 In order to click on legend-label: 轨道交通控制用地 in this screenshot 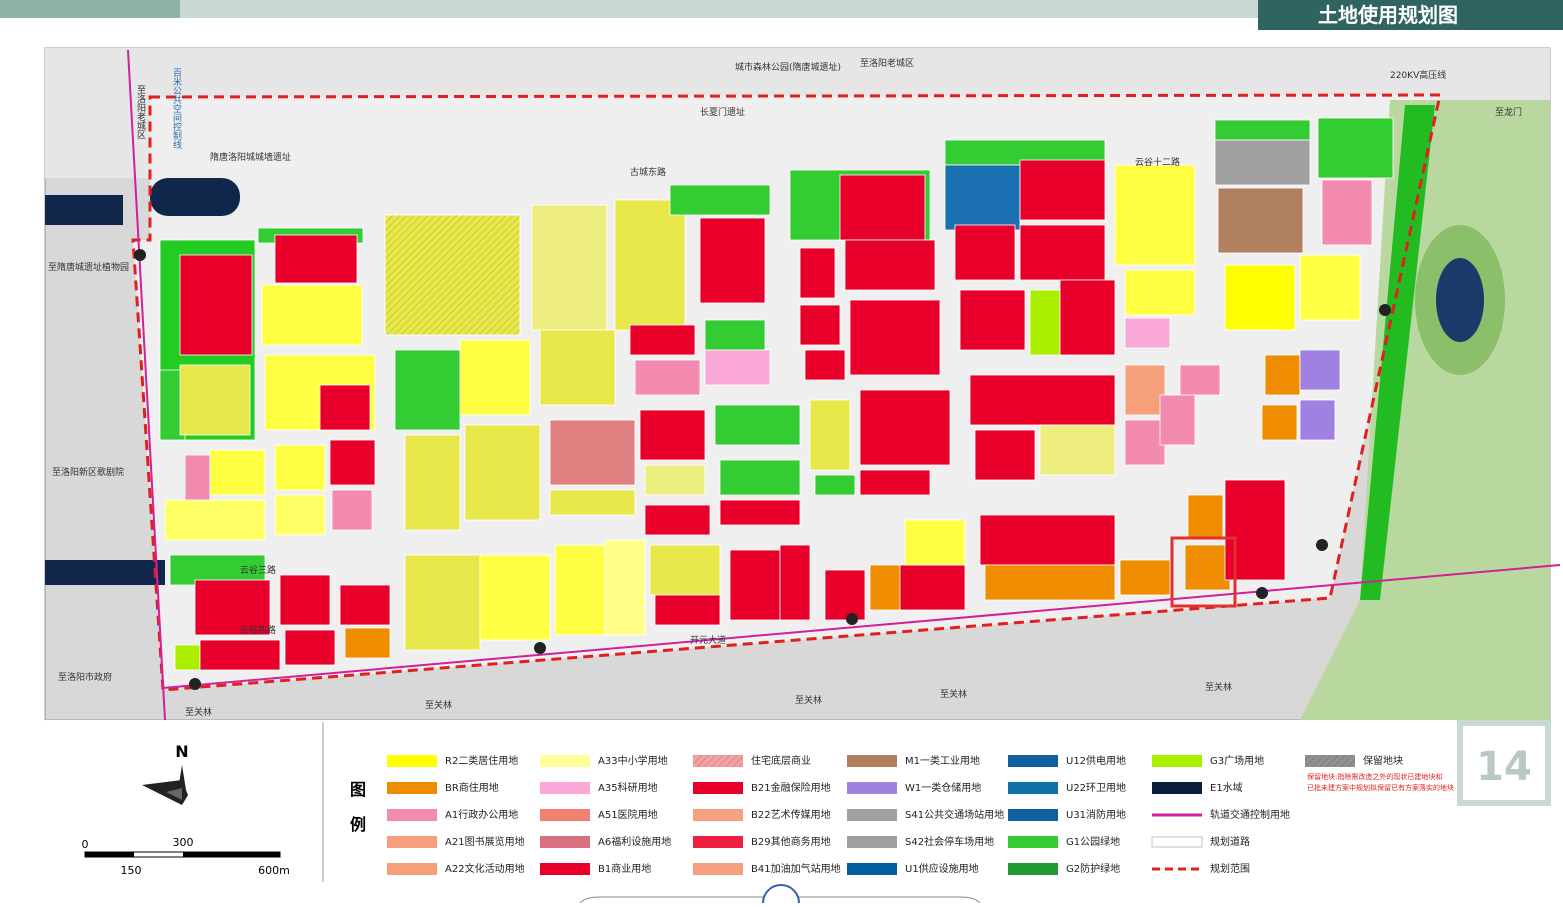, I will do `click(1250, 814)`.